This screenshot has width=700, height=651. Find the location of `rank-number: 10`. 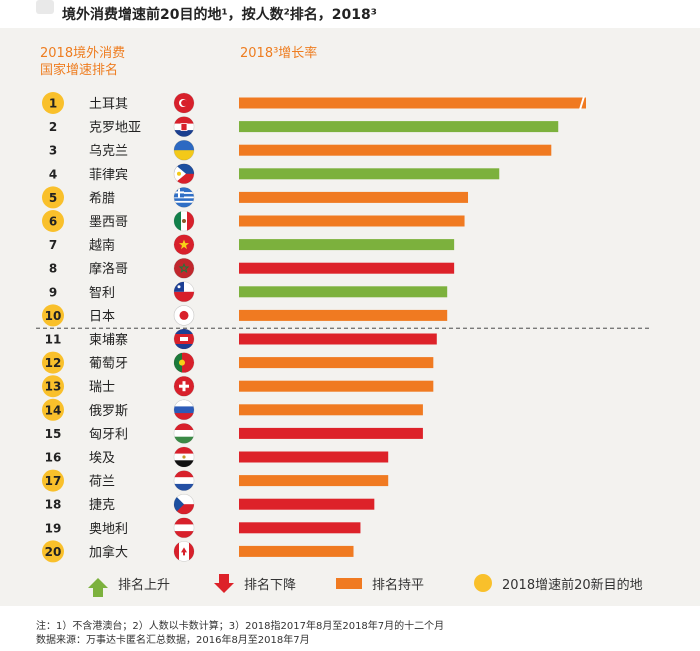

rank-number: 10 is located at coordinates (53, 316).